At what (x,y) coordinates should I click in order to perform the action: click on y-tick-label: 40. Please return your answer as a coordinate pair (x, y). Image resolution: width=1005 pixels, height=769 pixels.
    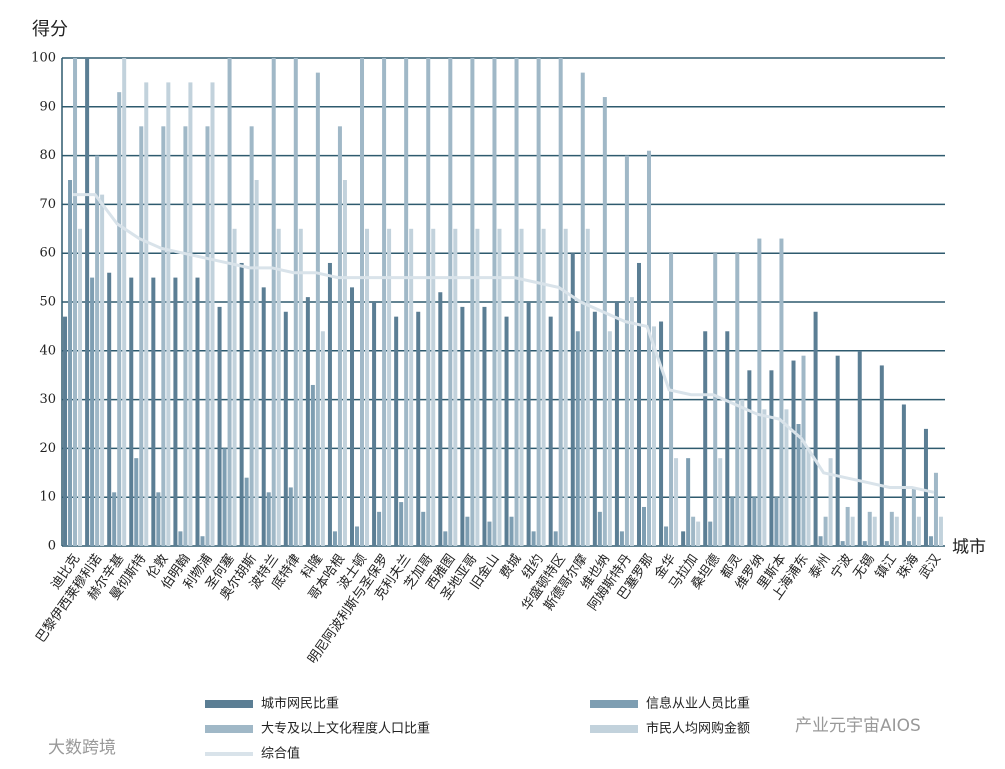
    Looking at the image, I should click on (47, 350).